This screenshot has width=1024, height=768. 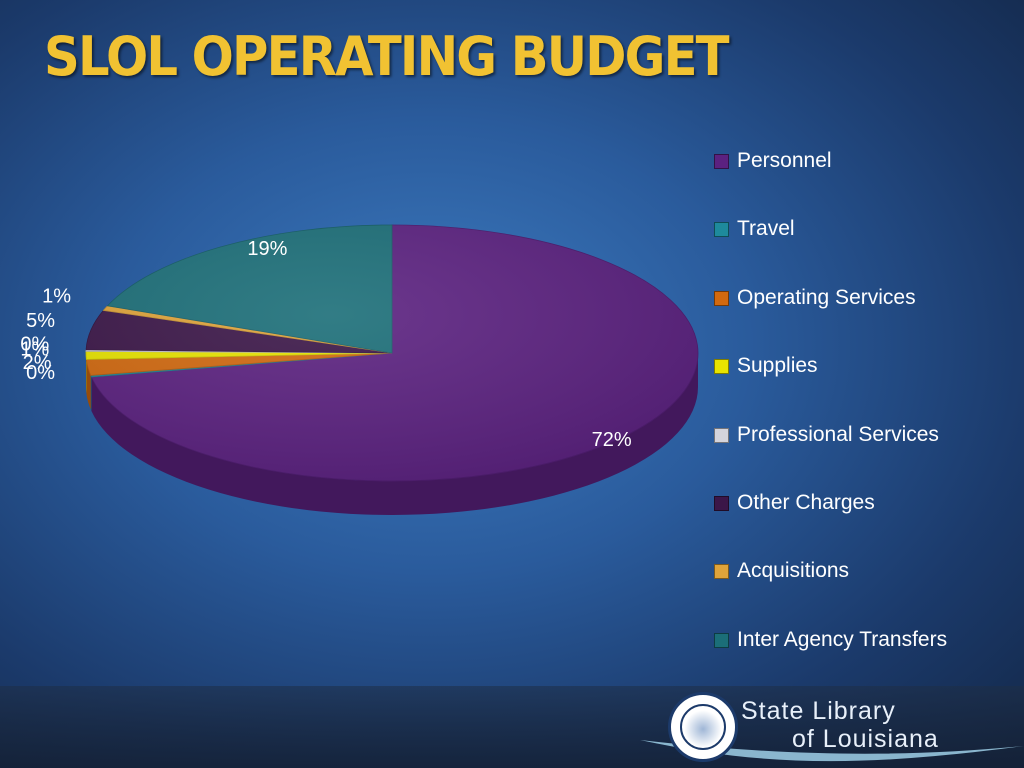 What do you see at coordinates (865, 739) in the screenshot?
I see `logo-text-line2: of Louisiana` at bounding box center [865, 739].